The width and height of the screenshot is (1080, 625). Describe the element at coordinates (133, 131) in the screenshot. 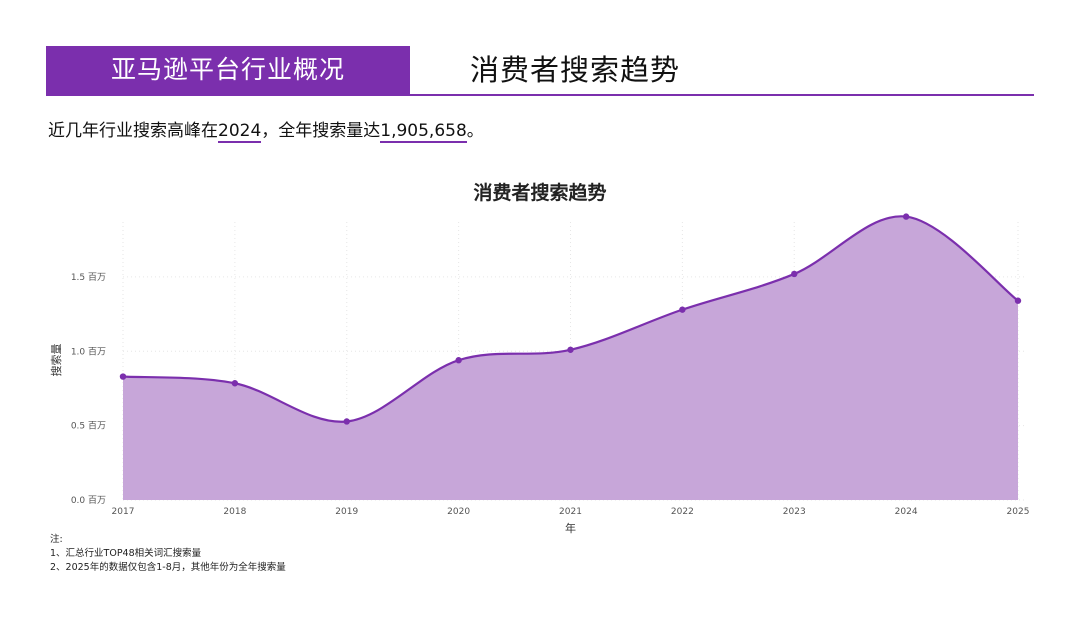

I see `summary-prefix: 近几年行业搜索高峰在` at that location.